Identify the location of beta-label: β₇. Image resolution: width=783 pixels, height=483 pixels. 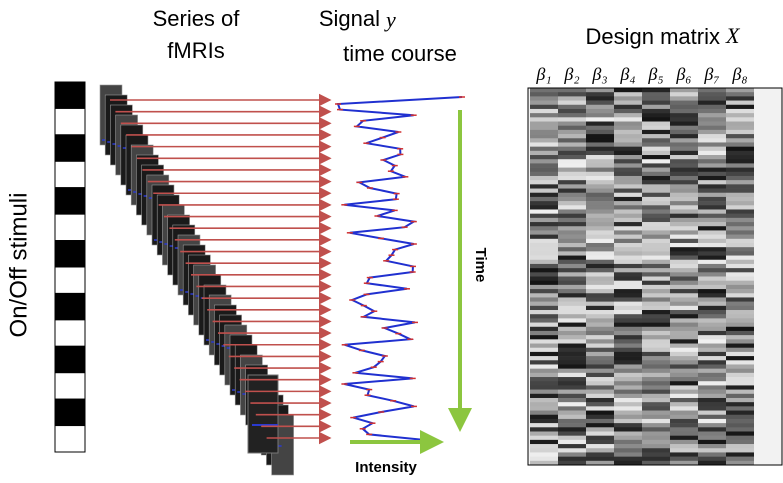
(711, 74).